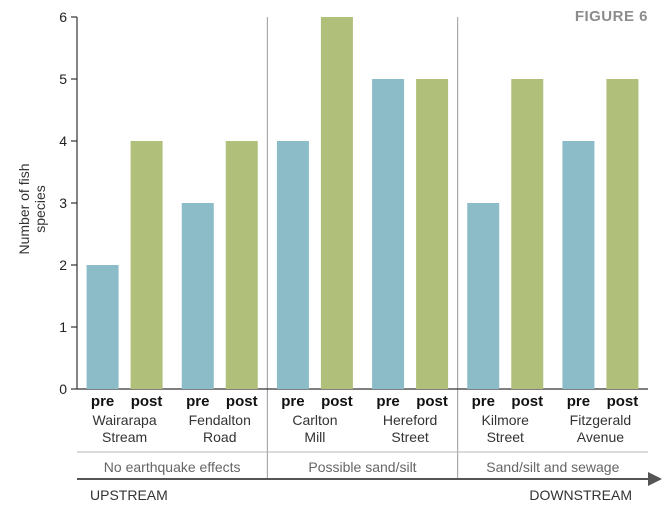  What do you see at coordinates (600, 437) in the screenshot?
I see `category-label: Avenue` at bounding box center [600, 437].